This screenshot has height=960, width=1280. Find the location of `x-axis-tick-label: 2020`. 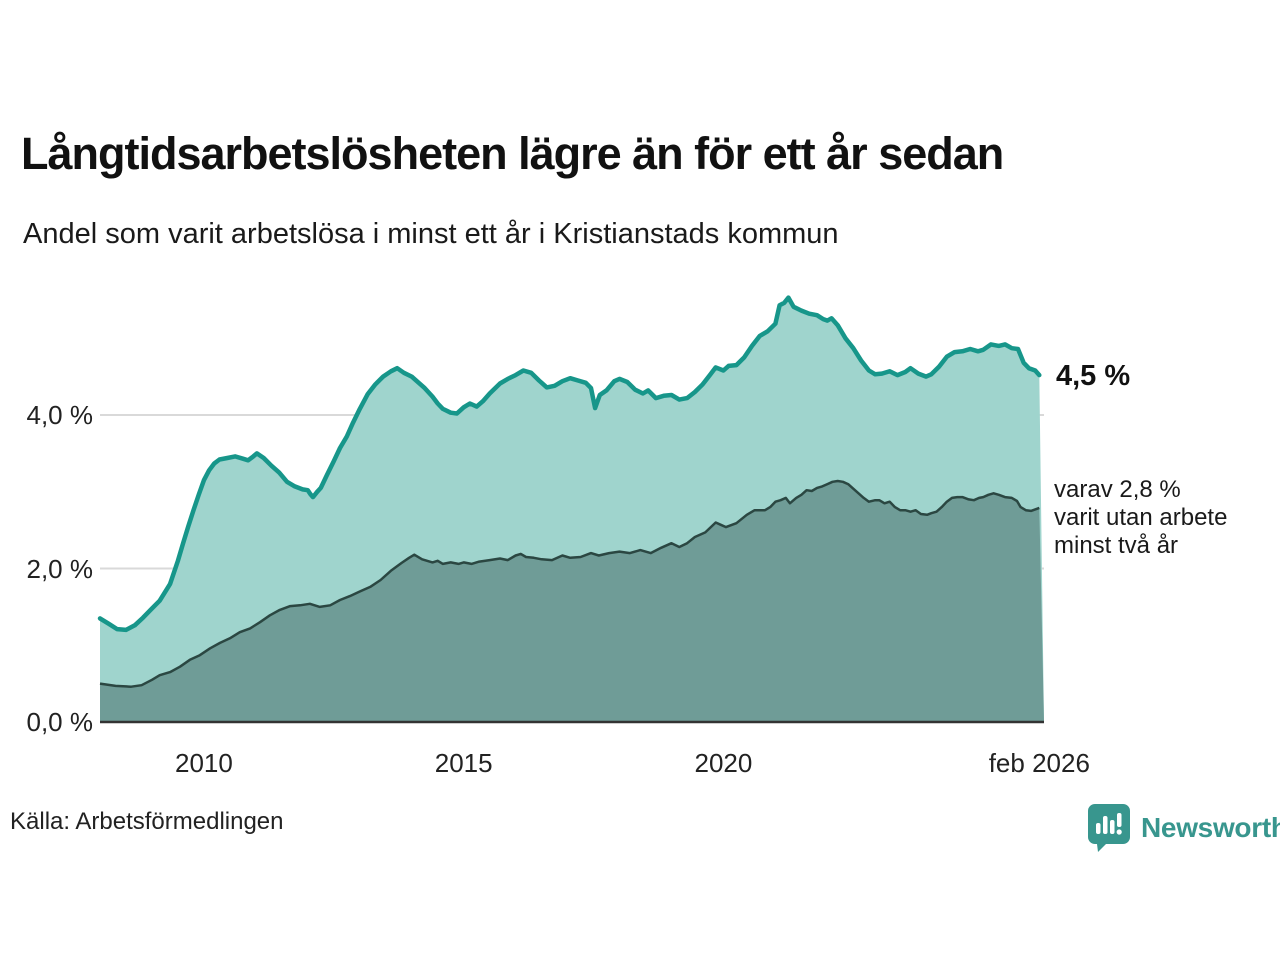

x-axis-tick-label: 2020 is located at coordinates (723, 763).